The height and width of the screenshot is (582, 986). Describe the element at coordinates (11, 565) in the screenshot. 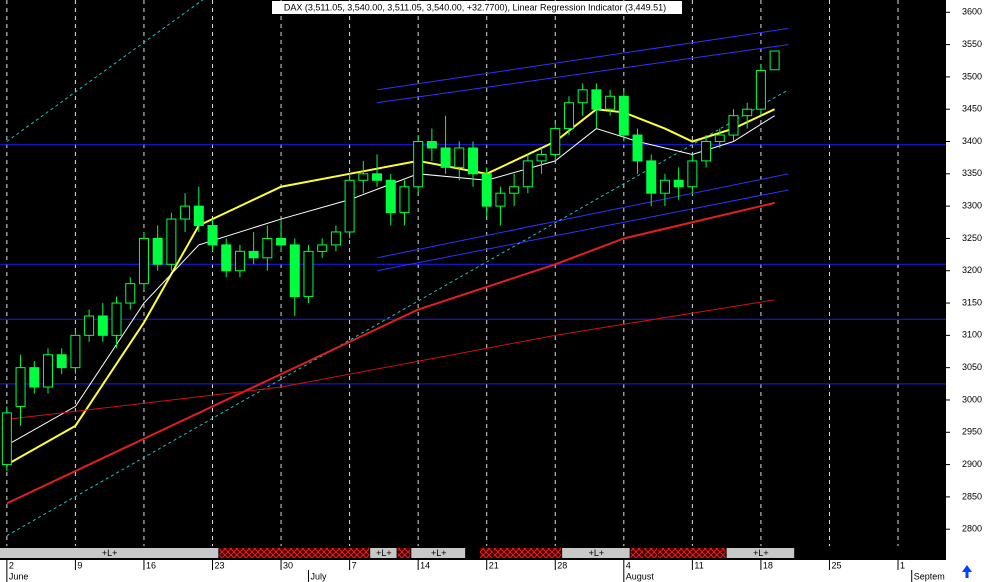

I see `x-tick-label: 2` at that location.